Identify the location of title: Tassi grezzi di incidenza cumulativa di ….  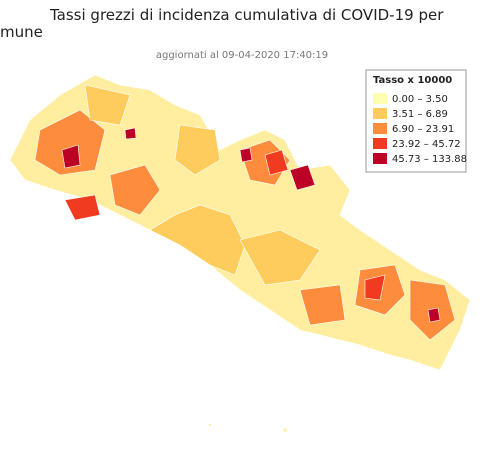
(246, 15).